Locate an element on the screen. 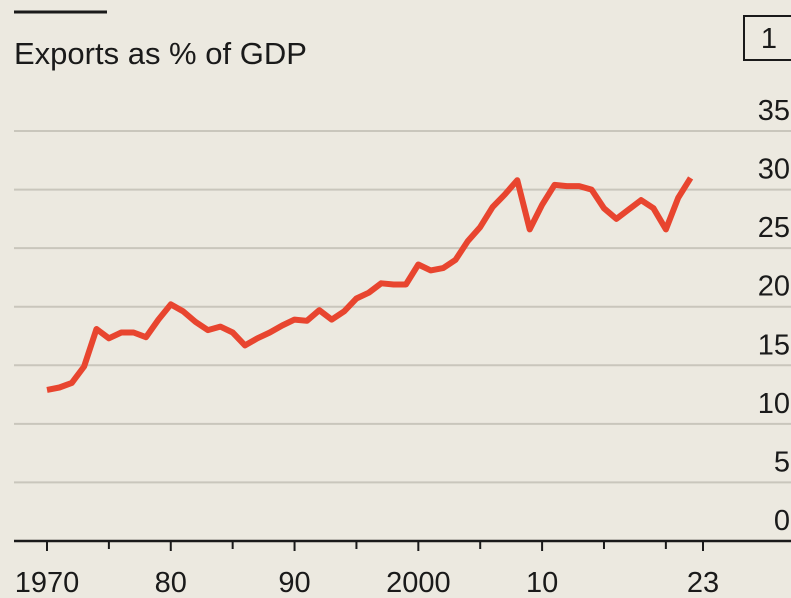  x-tick-label: 90 is located at coordinates (294, 582).